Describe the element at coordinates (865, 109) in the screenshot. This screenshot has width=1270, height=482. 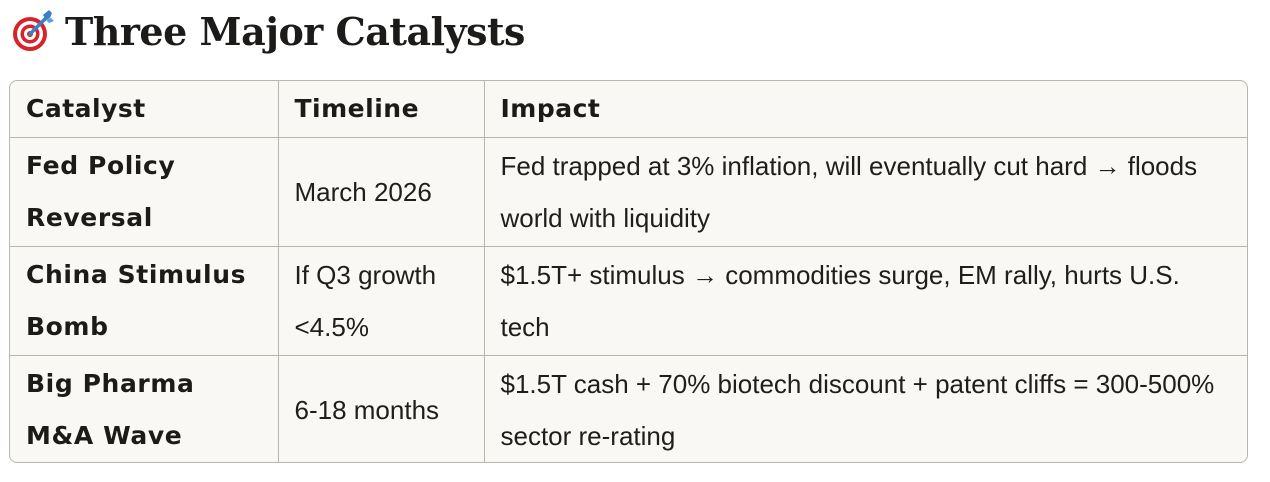
I see `column-header-impact: Impact` at that location.